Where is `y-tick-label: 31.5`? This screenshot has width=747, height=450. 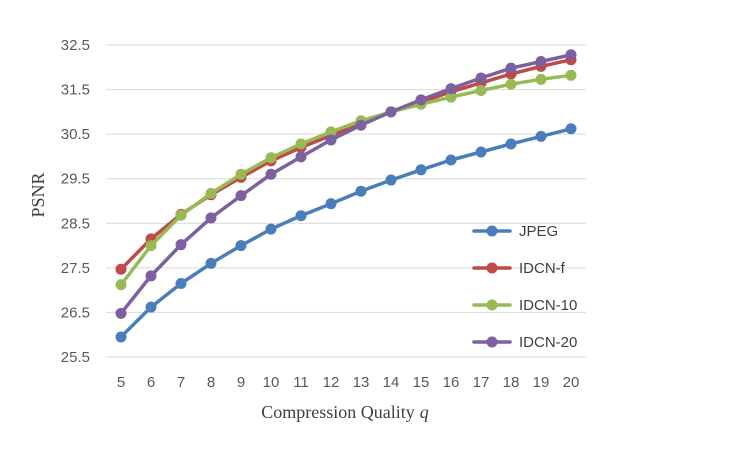 y-tick-label: 31.5 is located at coordinates (75, 90).